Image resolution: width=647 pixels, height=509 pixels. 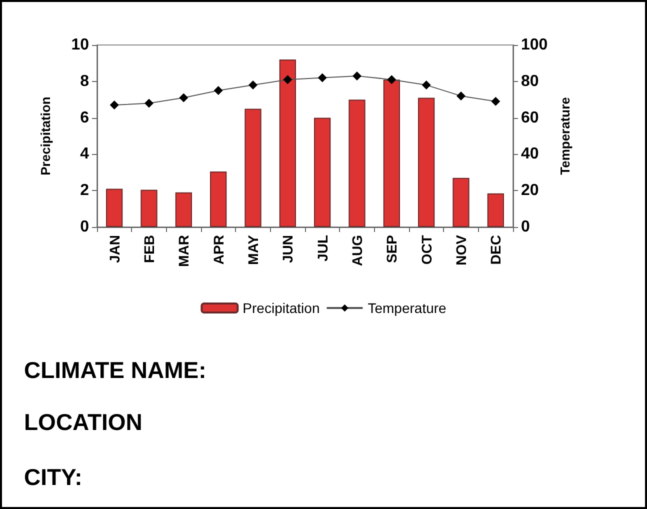 I want to click on x-tick-label: MAR, so click(x=184, y=251).